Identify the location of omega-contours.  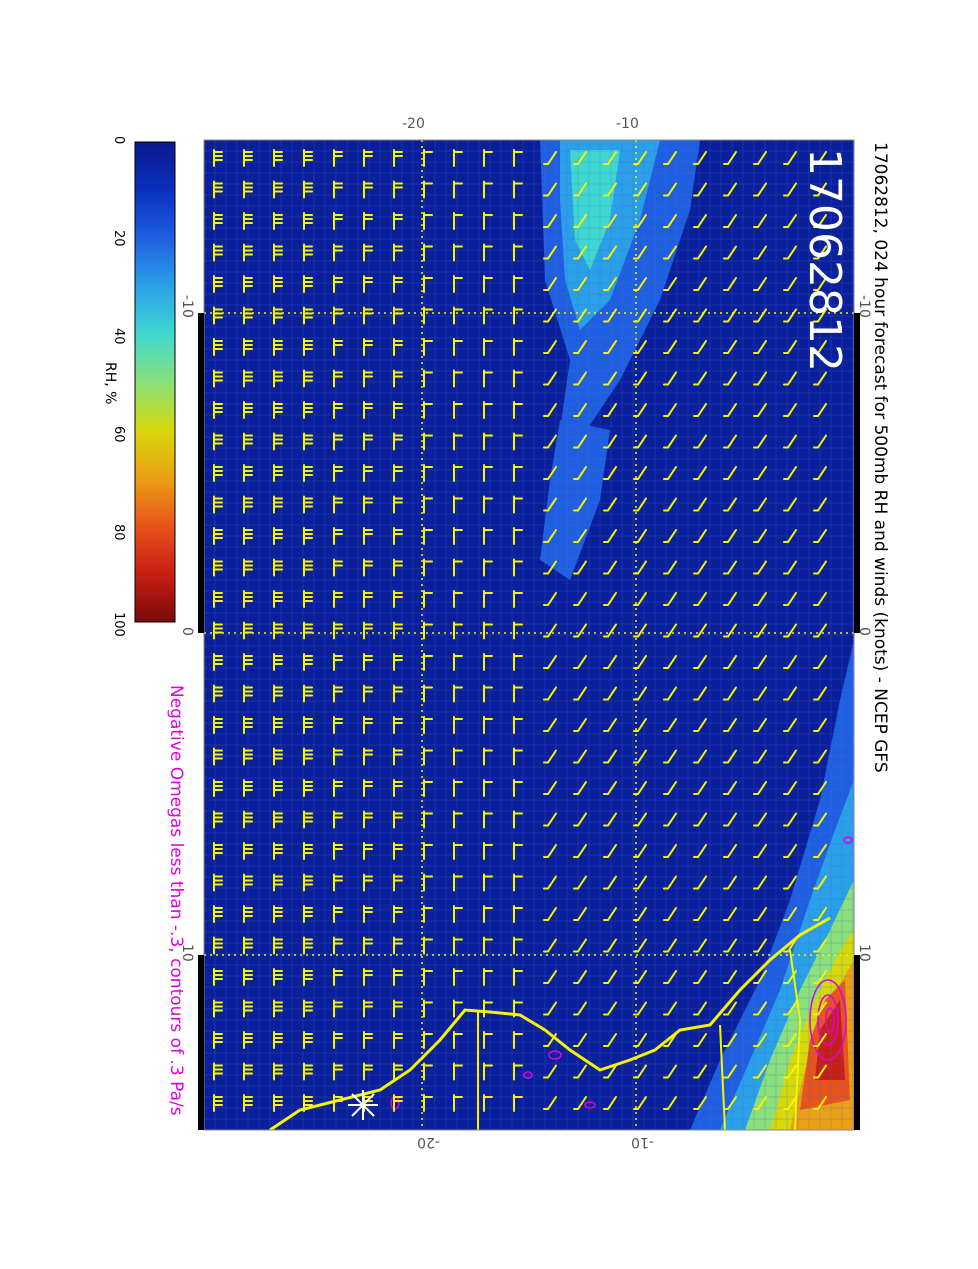
(621, 973).